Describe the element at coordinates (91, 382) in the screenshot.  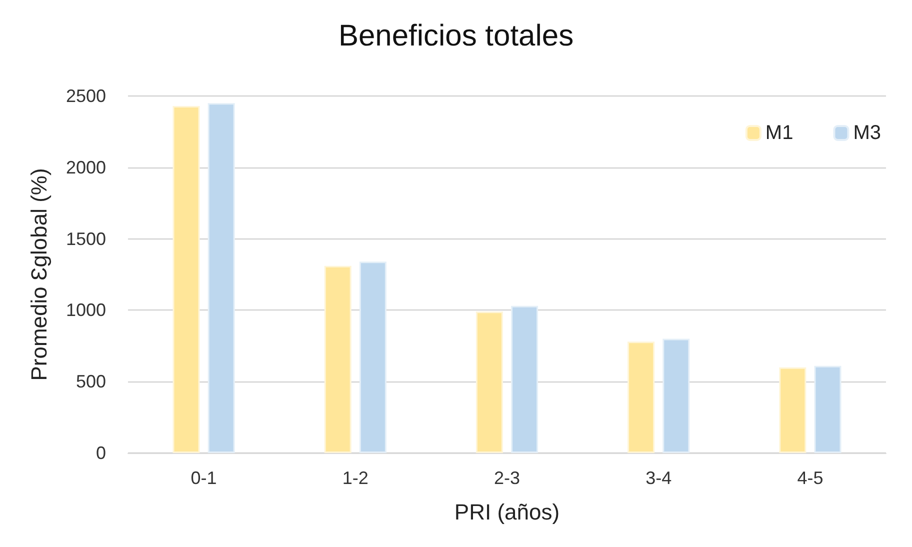
I see `y-tick-label: 500` at that location.